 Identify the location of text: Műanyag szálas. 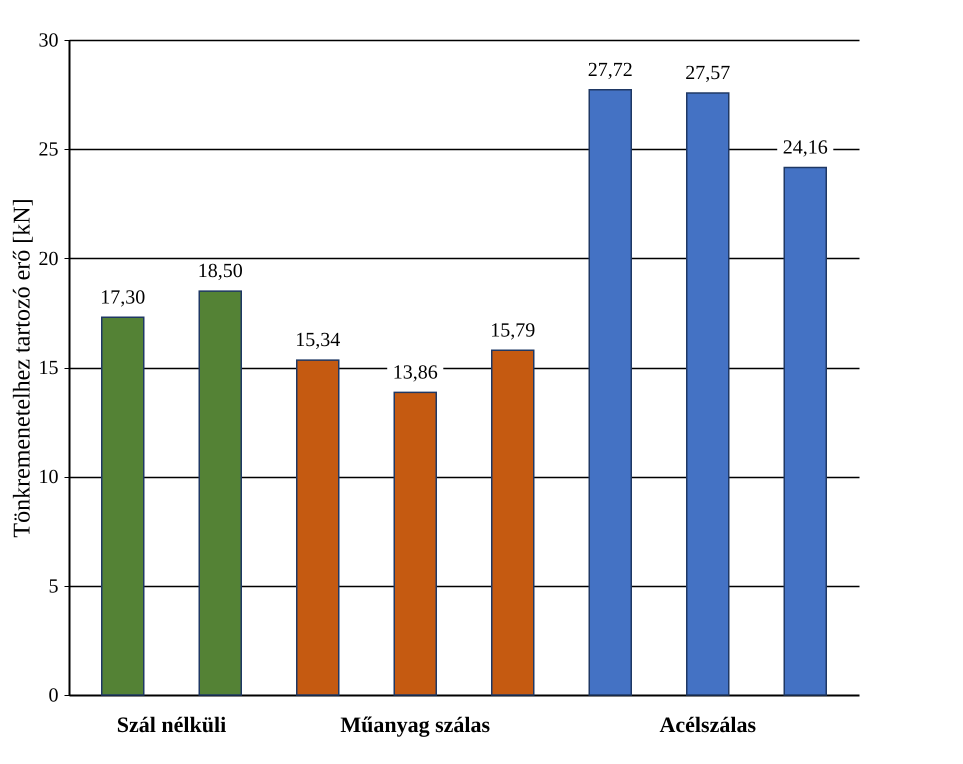
(415, 724).